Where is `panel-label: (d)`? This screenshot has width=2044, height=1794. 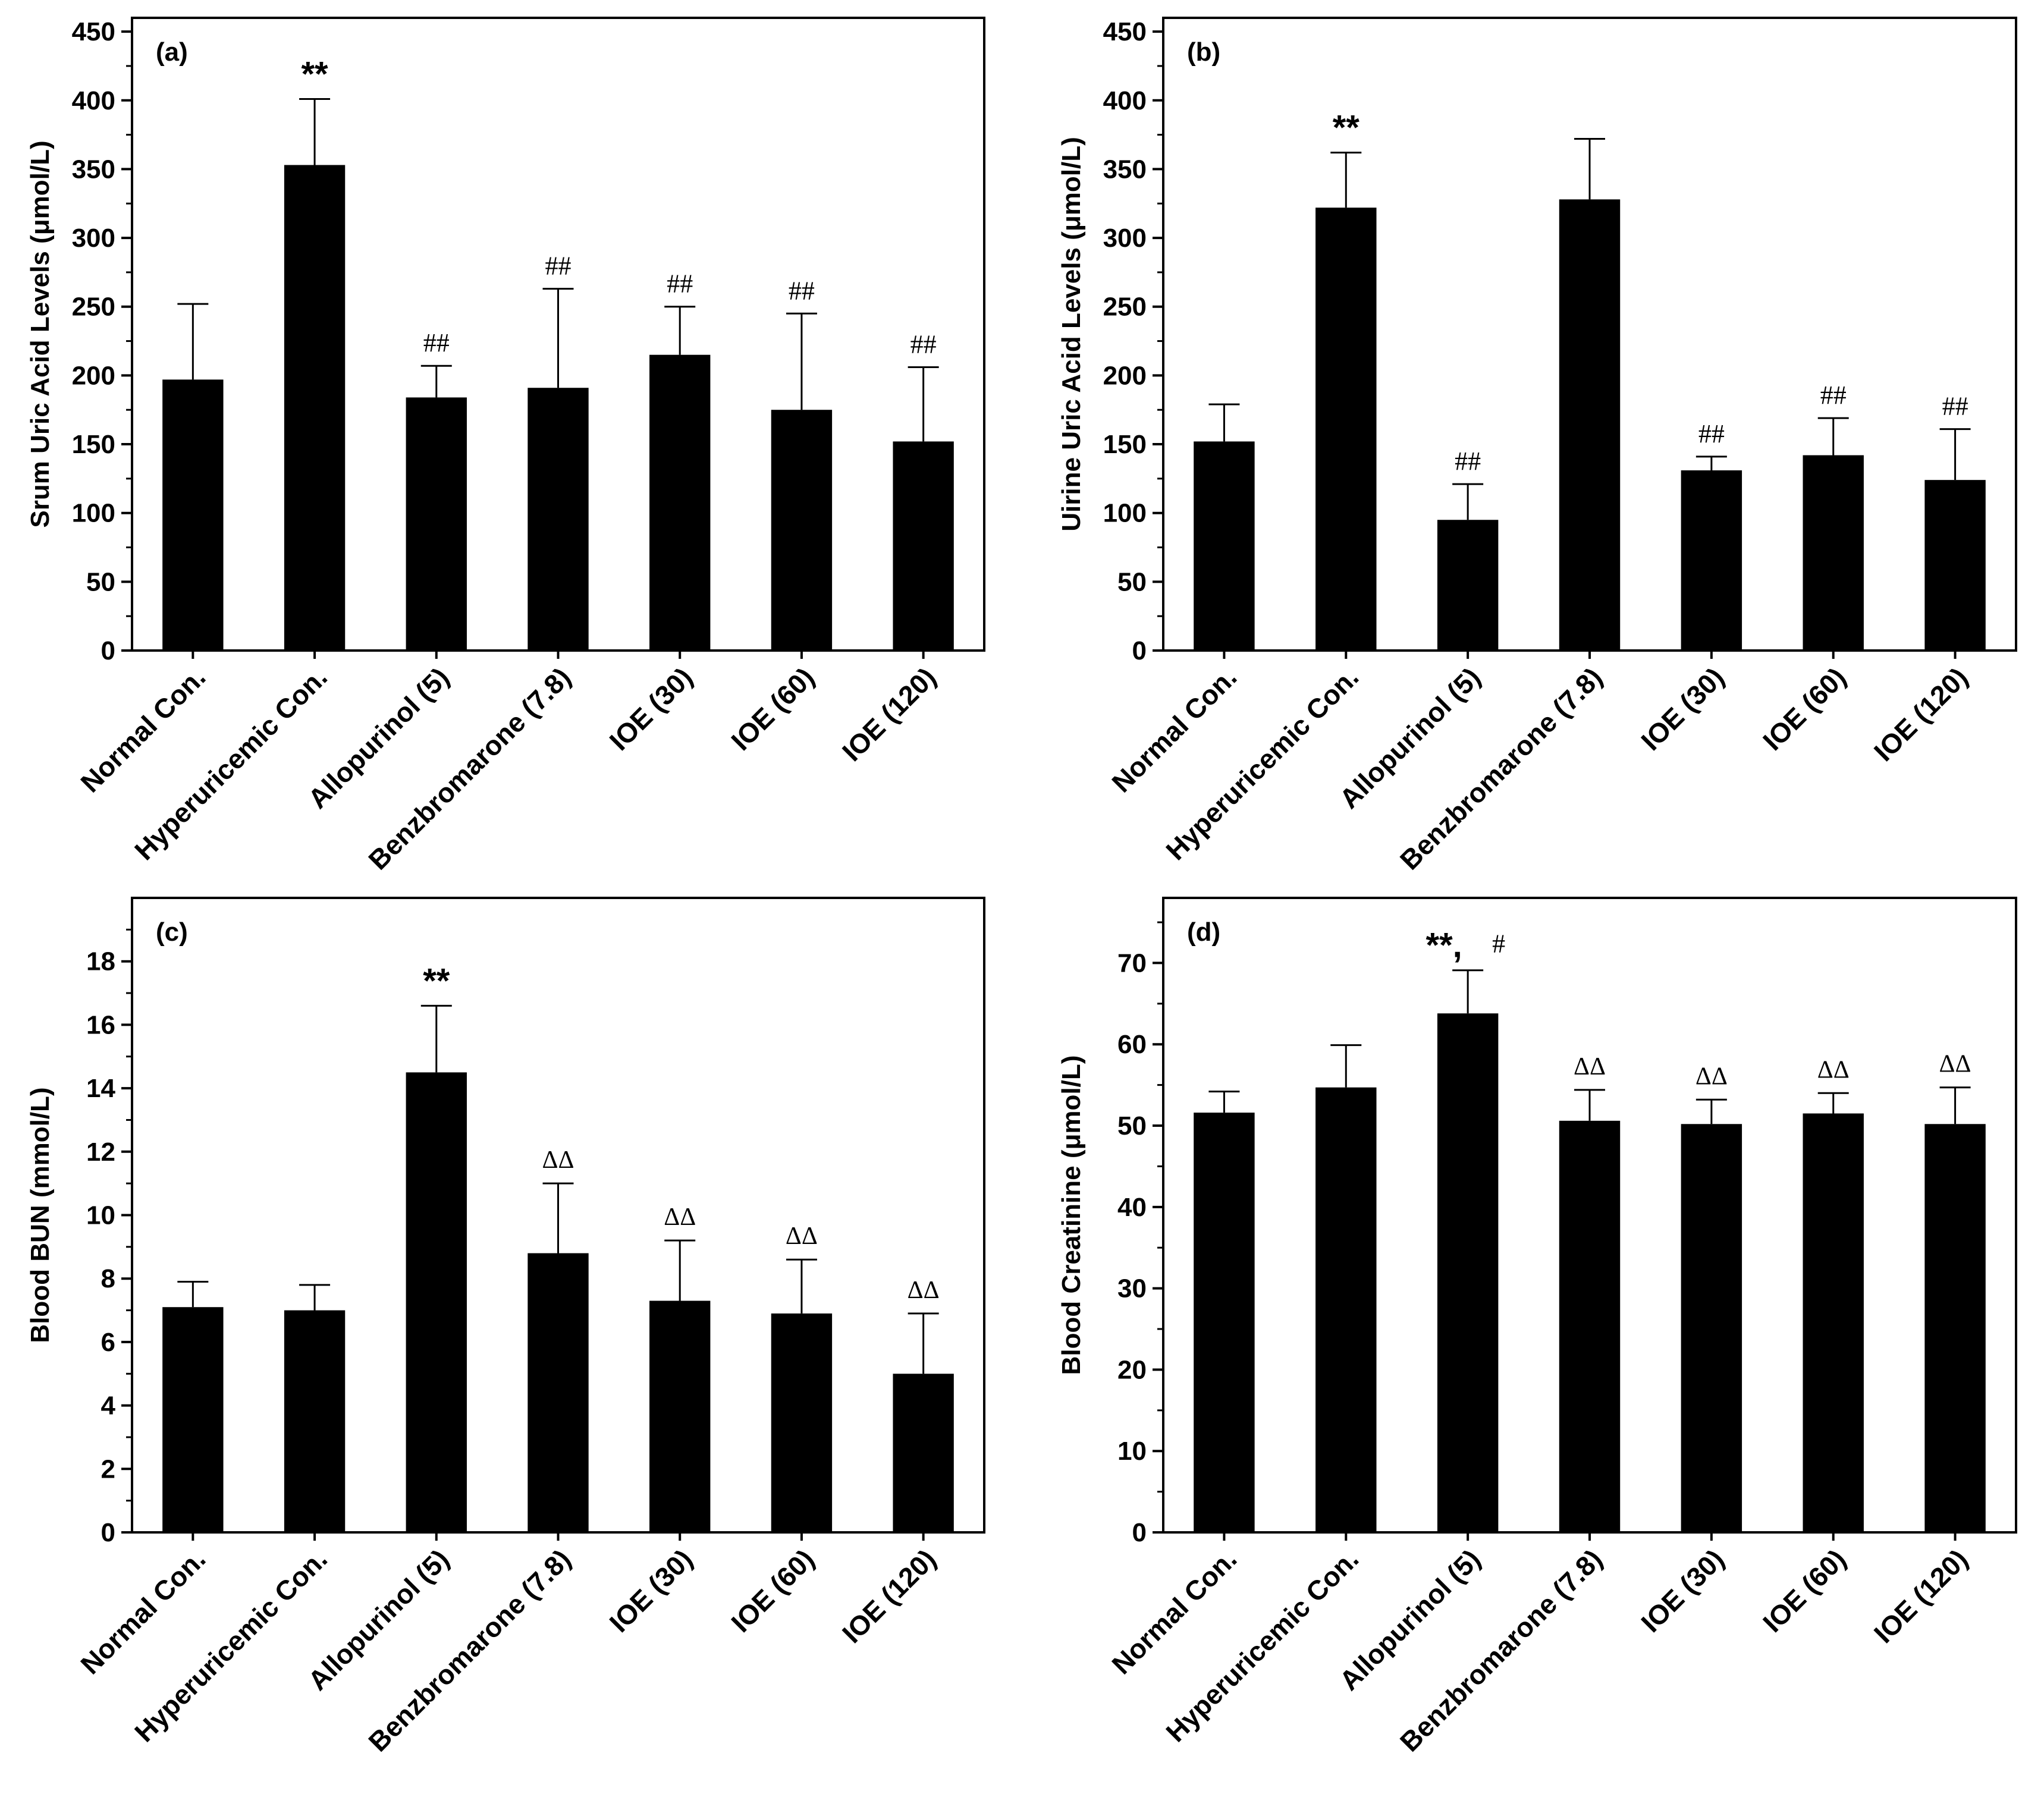
panel-label: (d) is located at coordinates (1203, 932).